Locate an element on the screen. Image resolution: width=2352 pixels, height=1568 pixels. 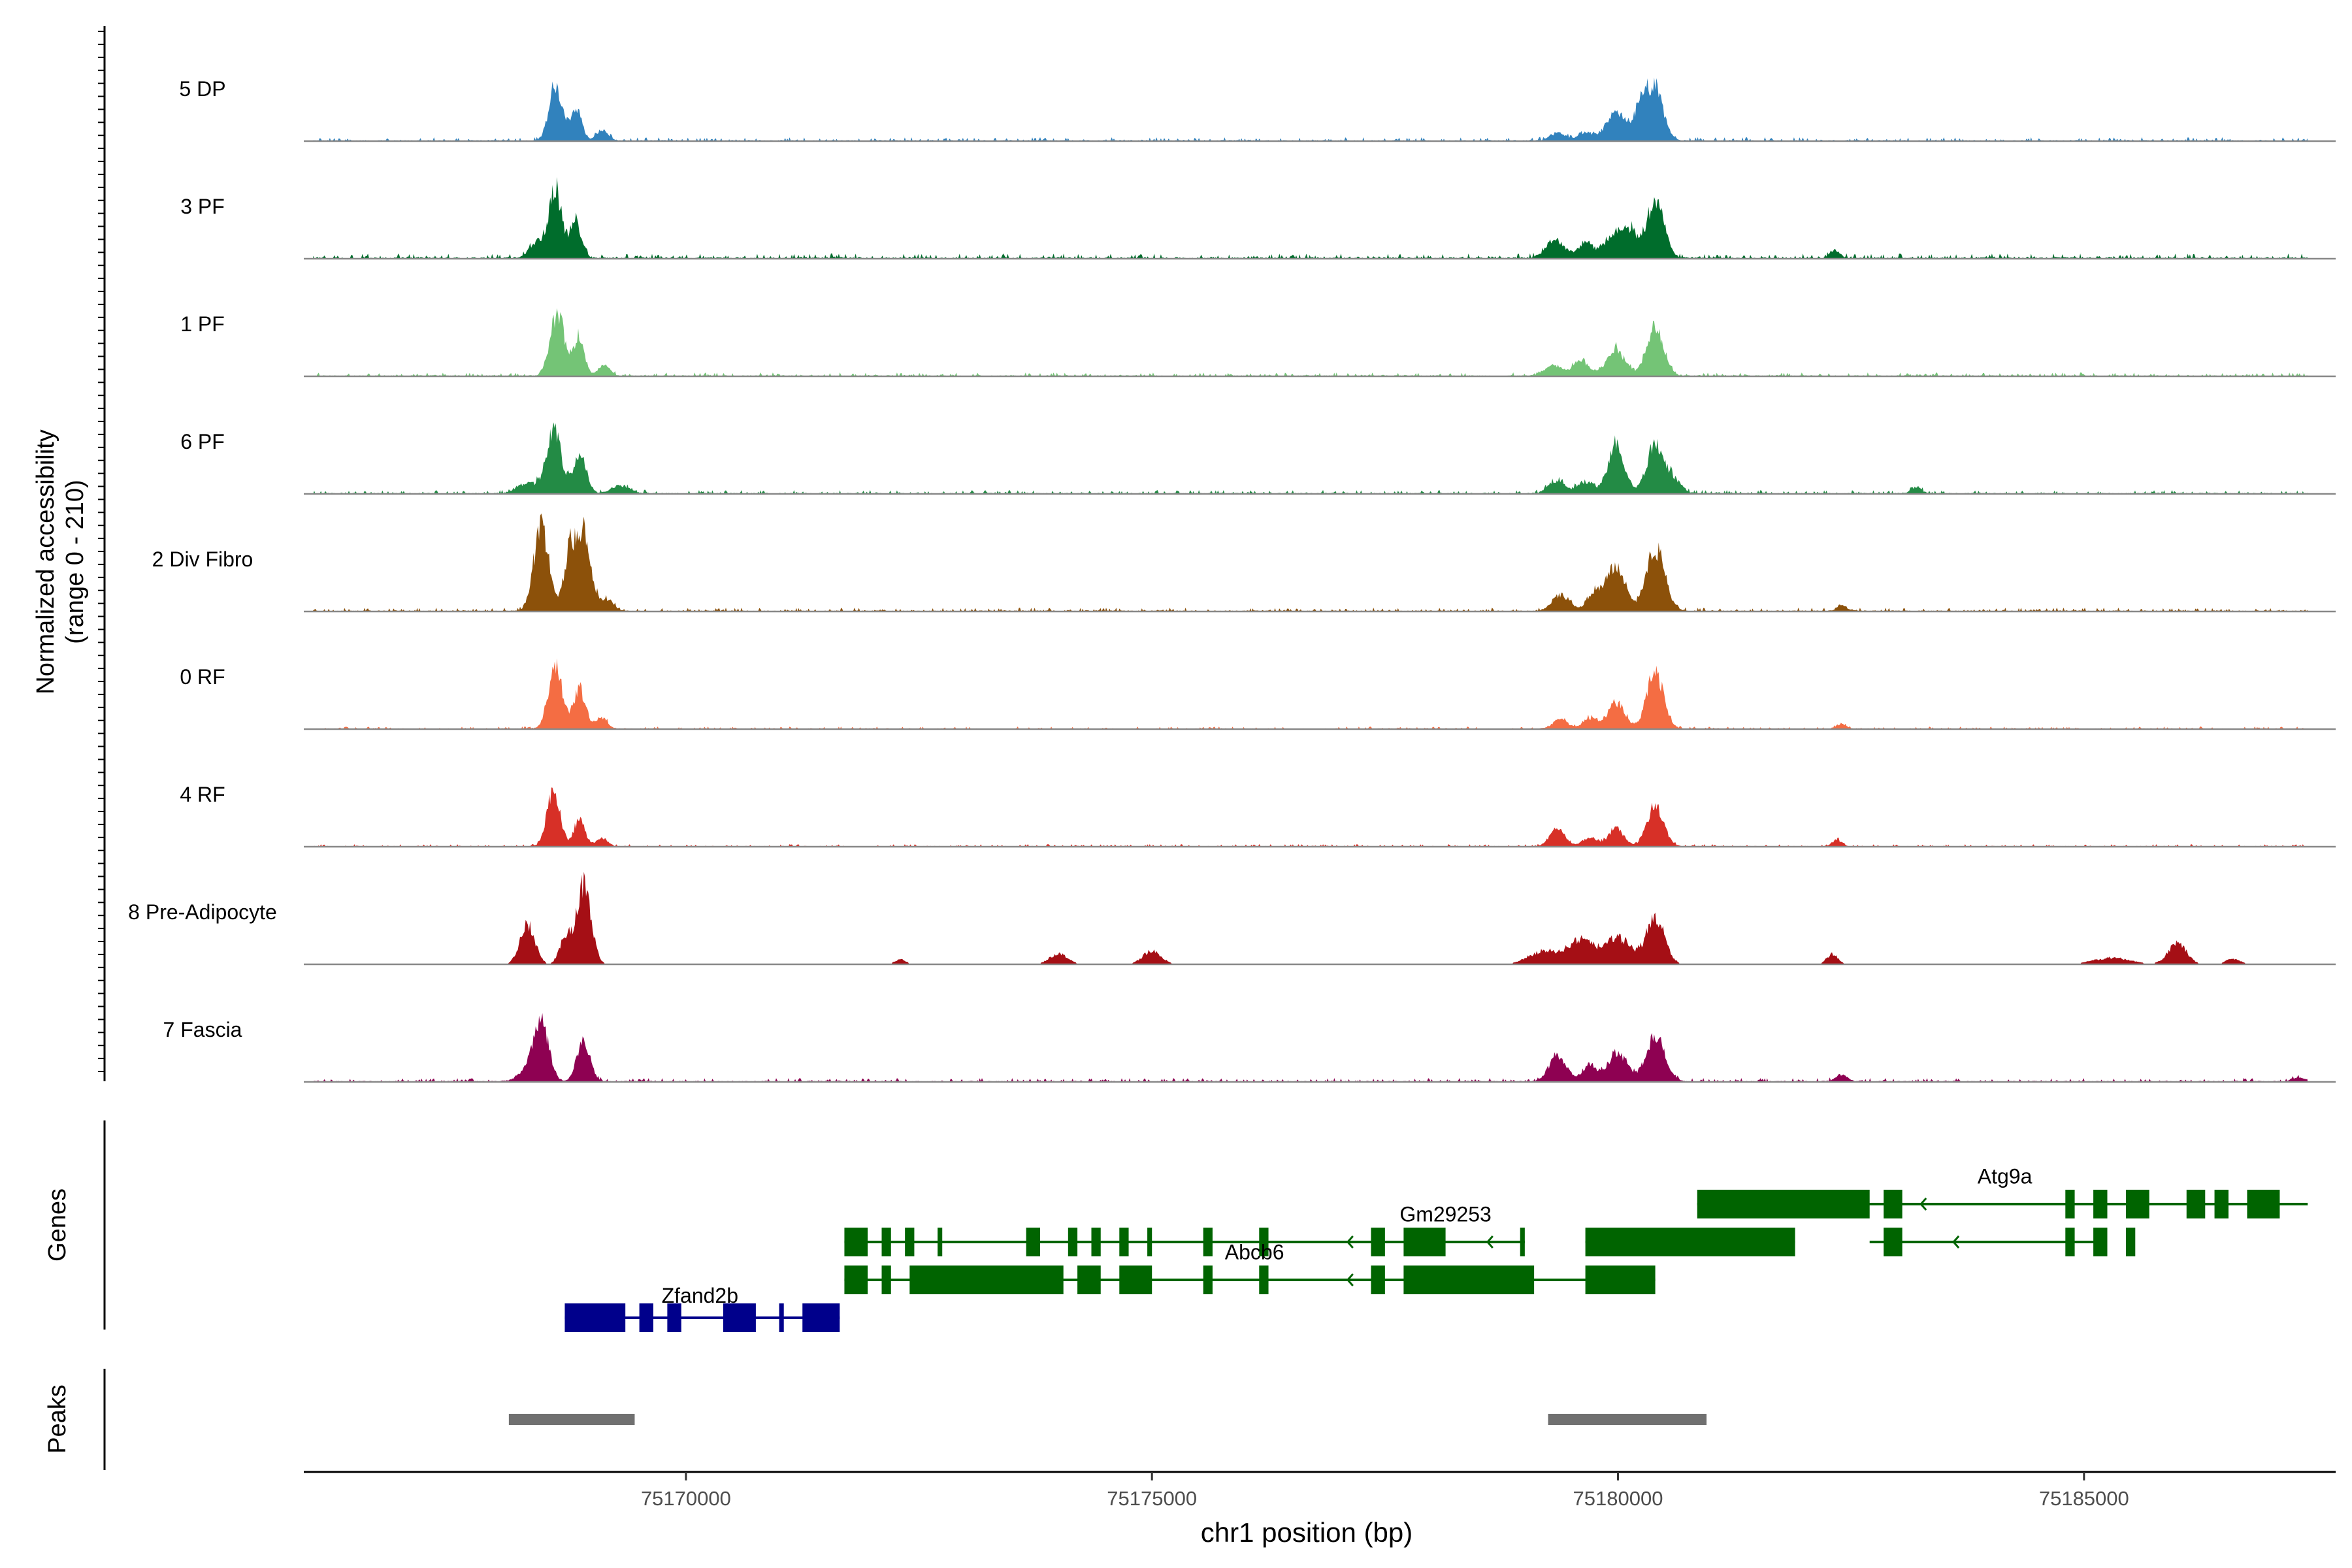
track-label: 6 PF is located at coordinates (202, 441).